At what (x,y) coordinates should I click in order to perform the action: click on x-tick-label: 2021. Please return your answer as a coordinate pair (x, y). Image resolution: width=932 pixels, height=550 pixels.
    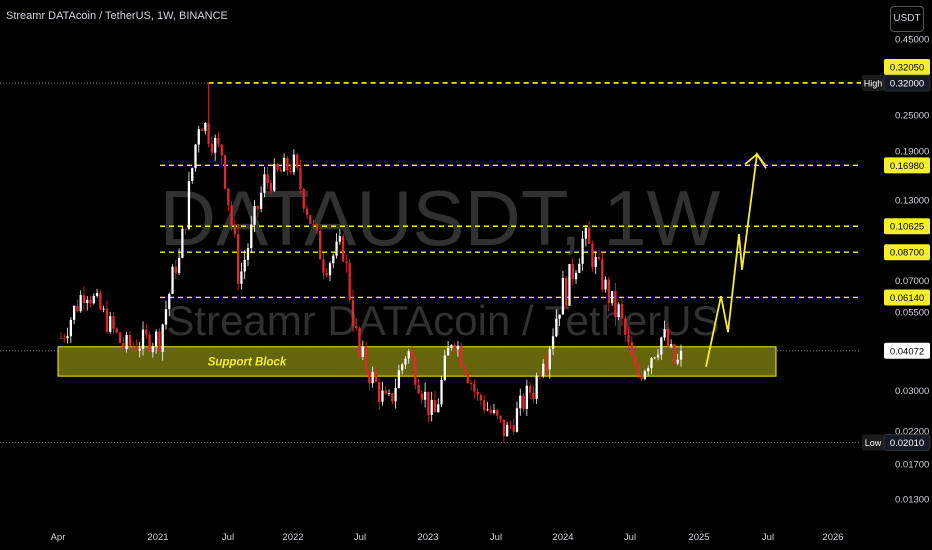
    Looking at the image, I should click on (157, 537).